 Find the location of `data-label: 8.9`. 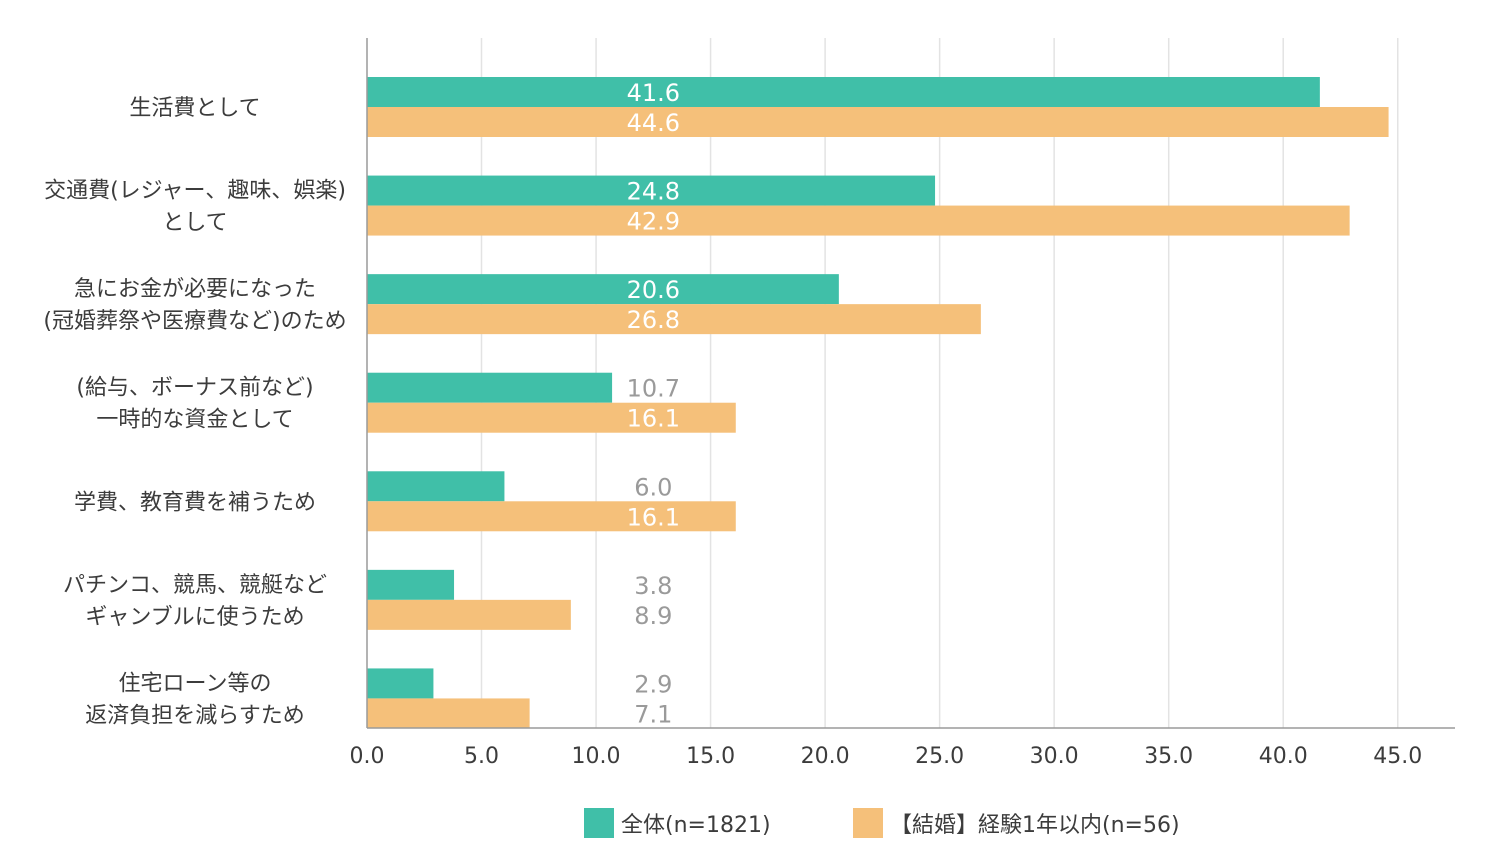

data-label: 8.9 is located at coordinates (653, 616).